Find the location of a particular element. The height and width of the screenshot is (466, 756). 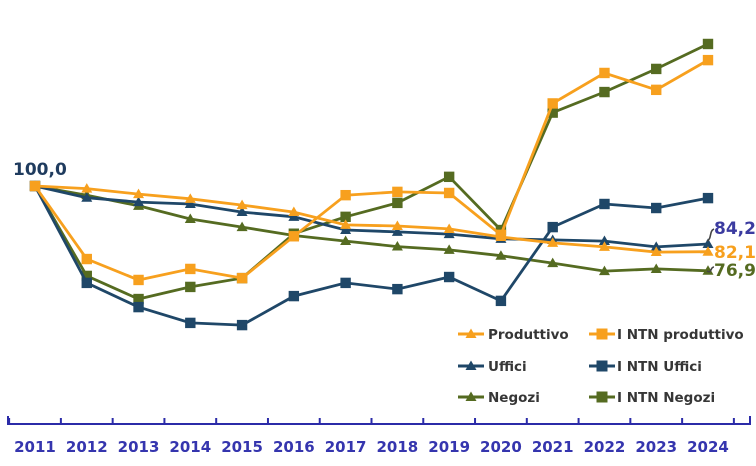

end-value-label-negozi: 76,9 is located at coordinates (735, 271).